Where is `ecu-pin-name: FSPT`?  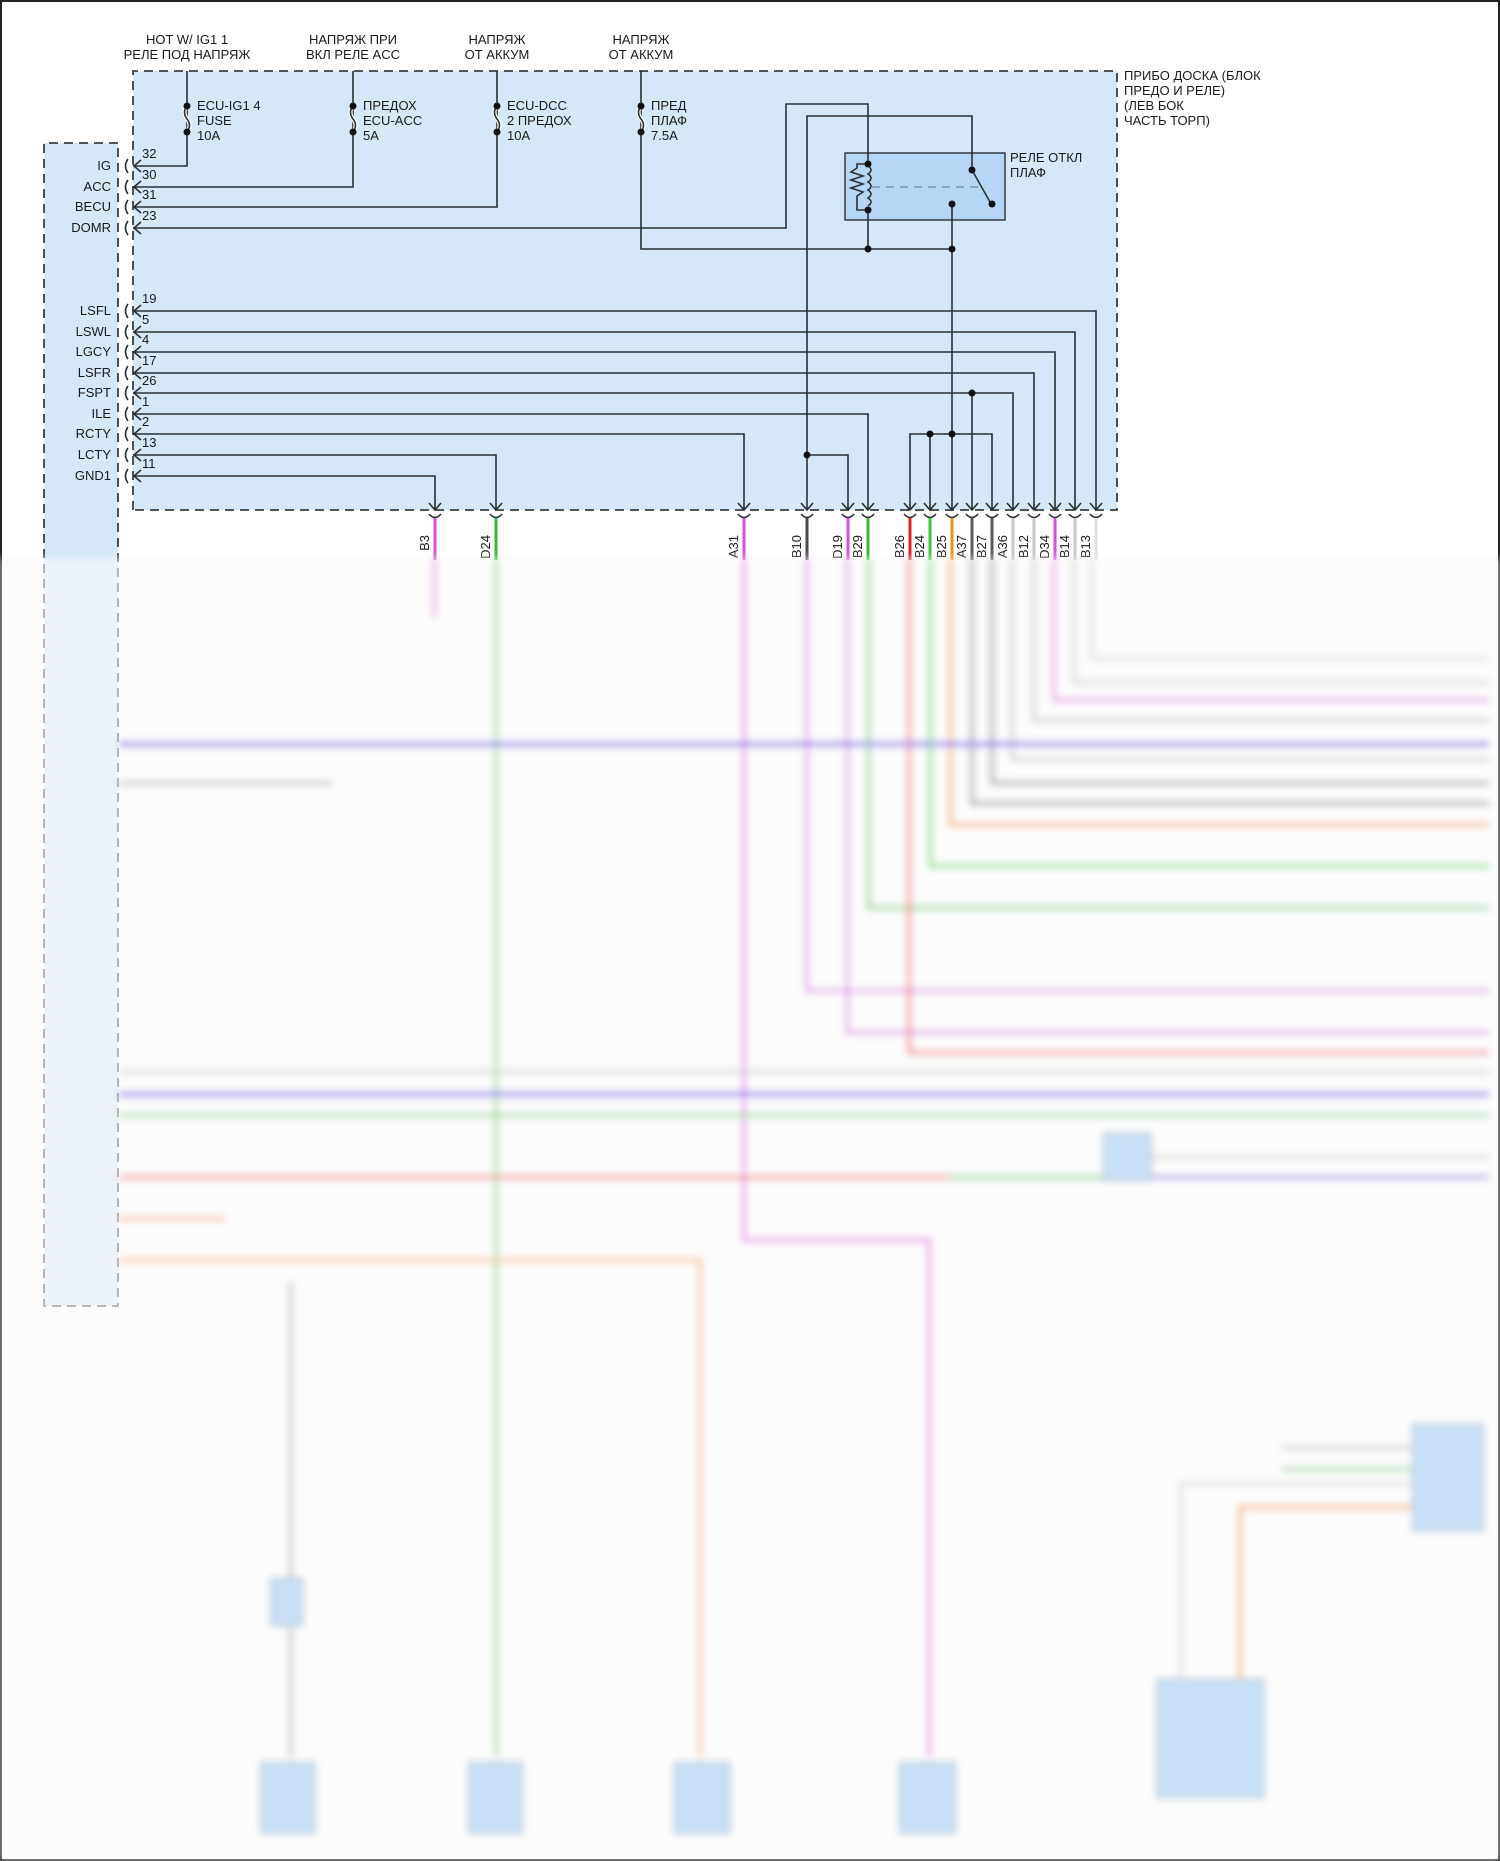
ecu-pin-name: FSPT is located at coordinates (94, 392).